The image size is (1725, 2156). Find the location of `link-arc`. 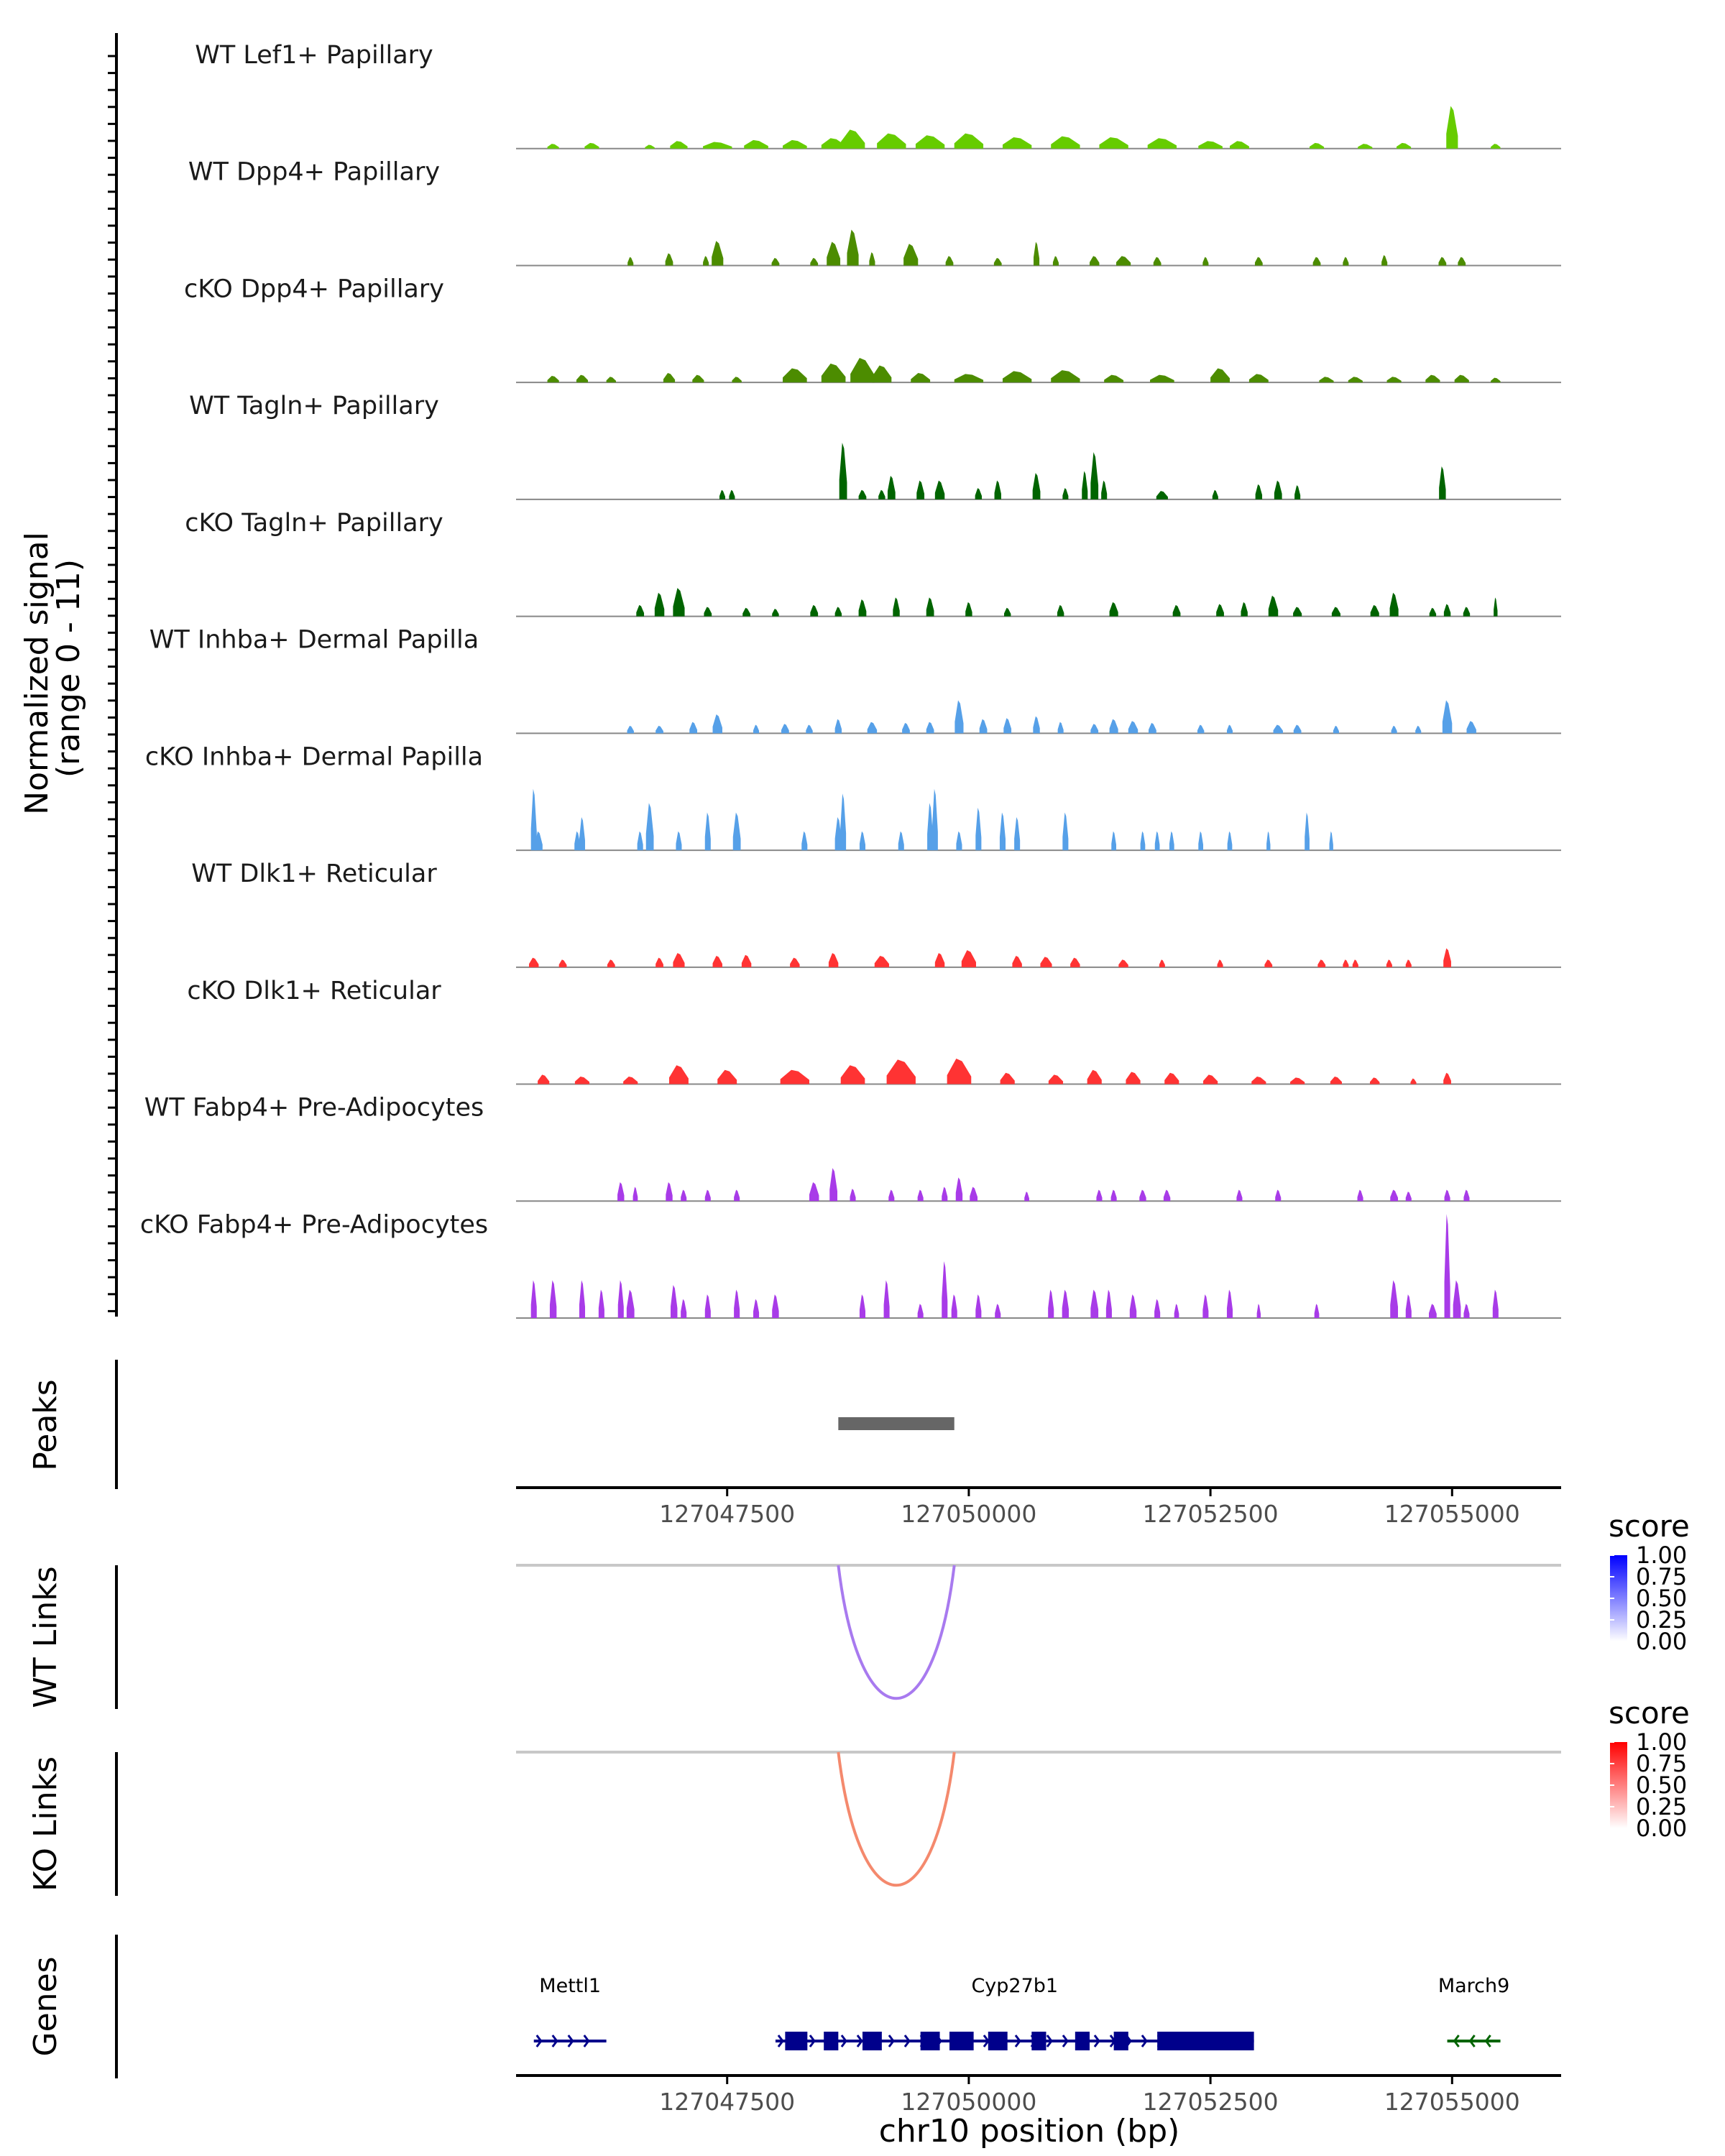

link-arc is located at coordinates (896, 1818).